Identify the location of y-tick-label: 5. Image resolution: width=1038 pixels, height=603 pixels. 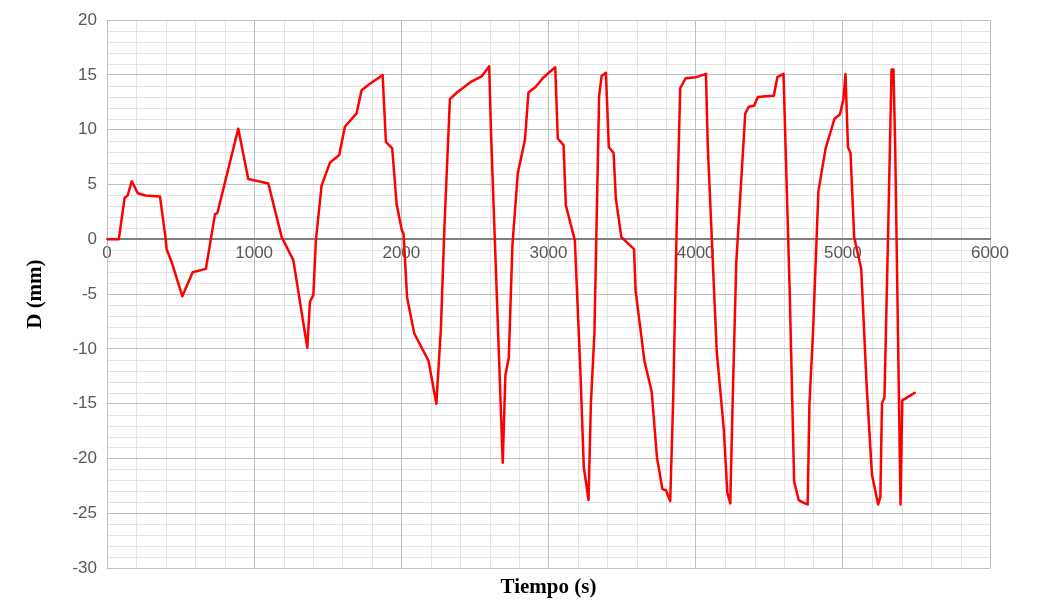
(92, 184).